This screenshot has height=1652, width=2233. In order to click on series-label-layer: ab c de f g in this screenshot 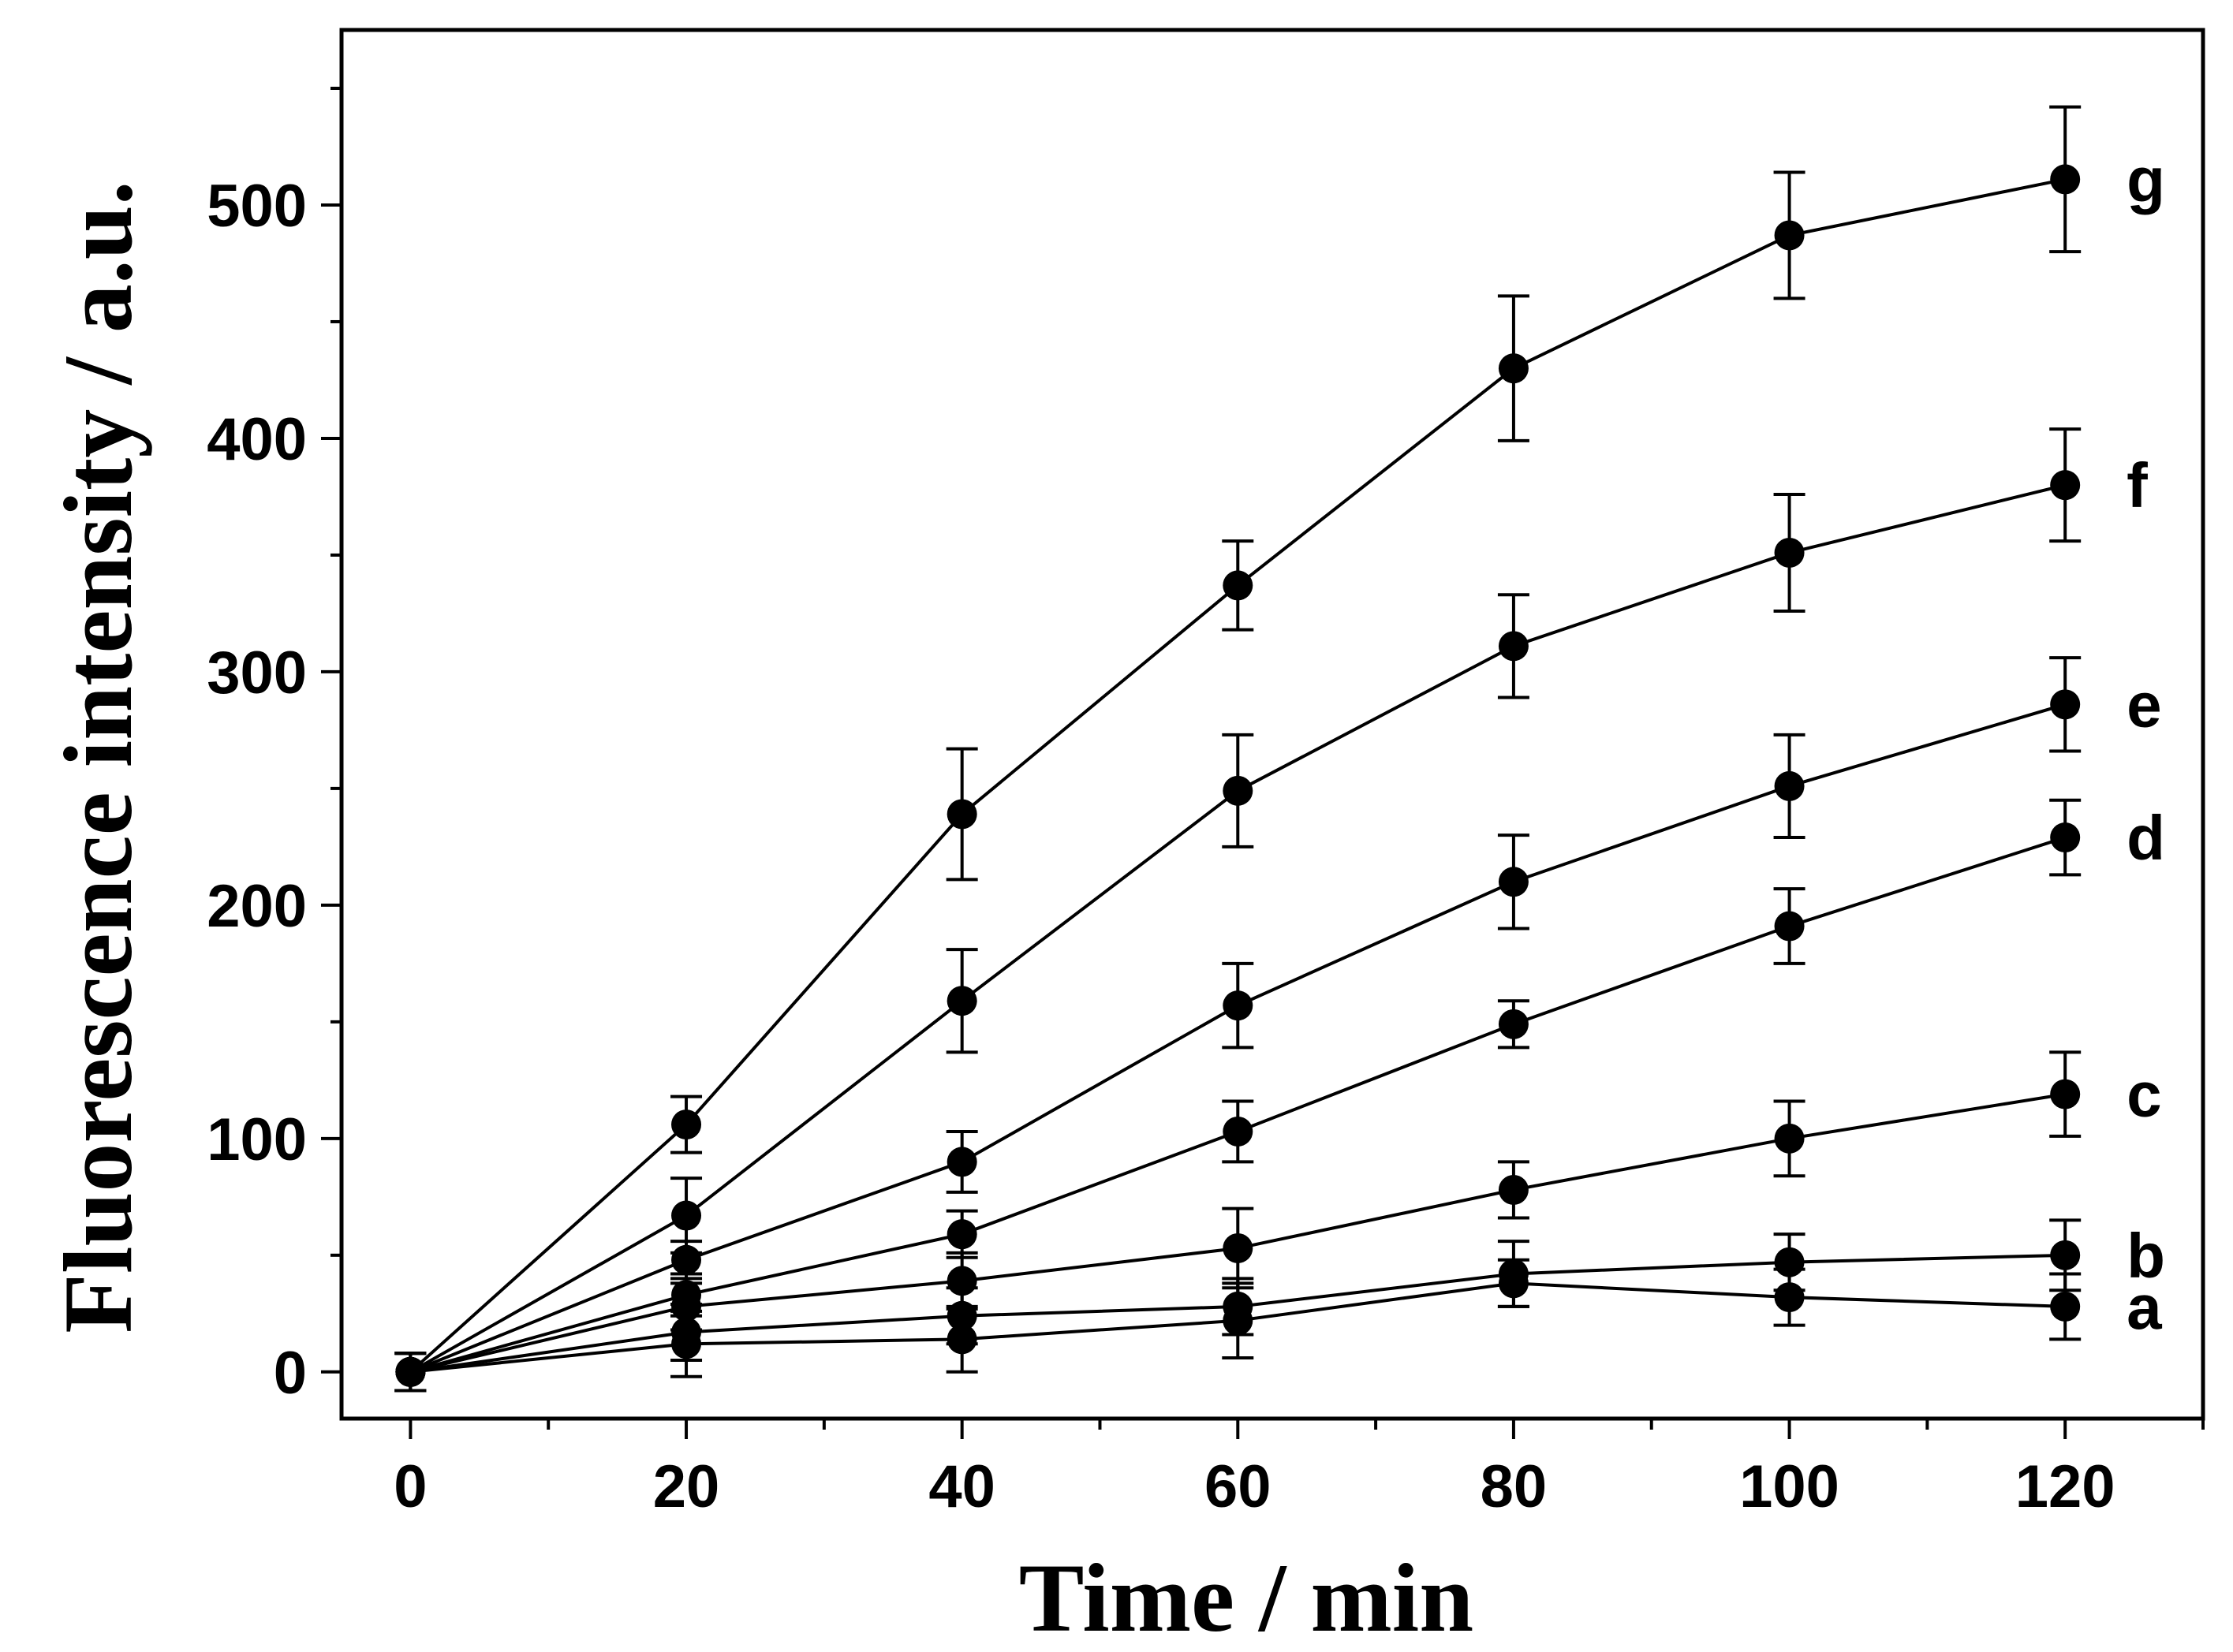, I will do `click(2146, 743)`.